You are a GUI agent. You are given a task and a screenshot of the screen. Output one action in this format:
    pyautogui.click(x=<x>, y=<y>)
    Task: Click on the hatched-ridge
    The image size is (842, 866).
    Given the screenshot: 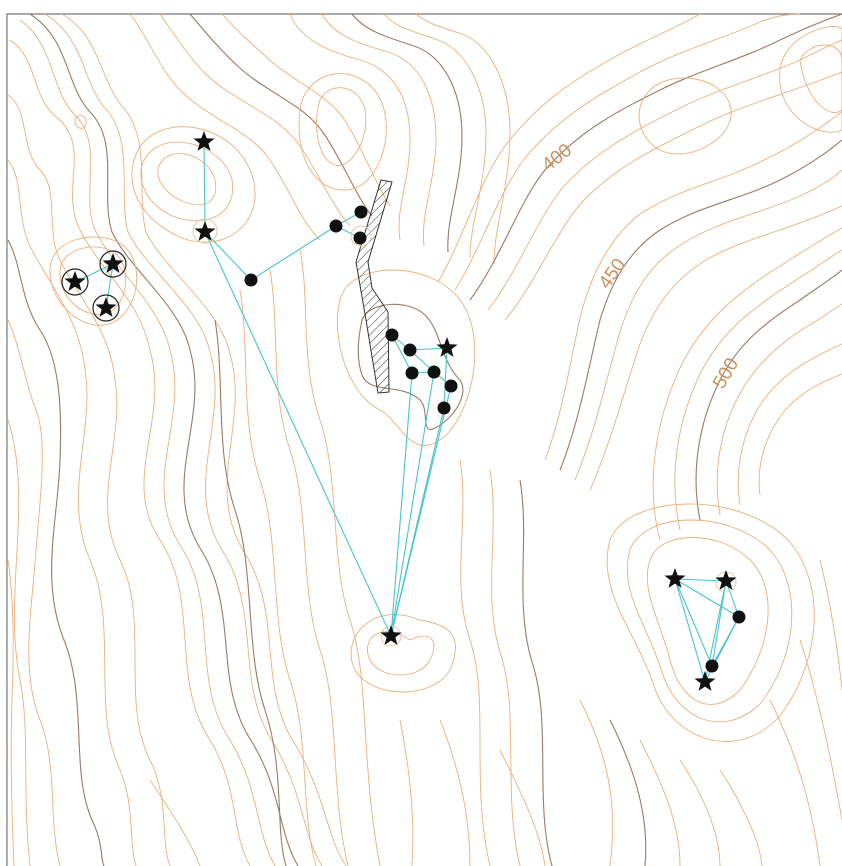 What is the action you would take?
    pyautogui.click(x=374, y=286)
    